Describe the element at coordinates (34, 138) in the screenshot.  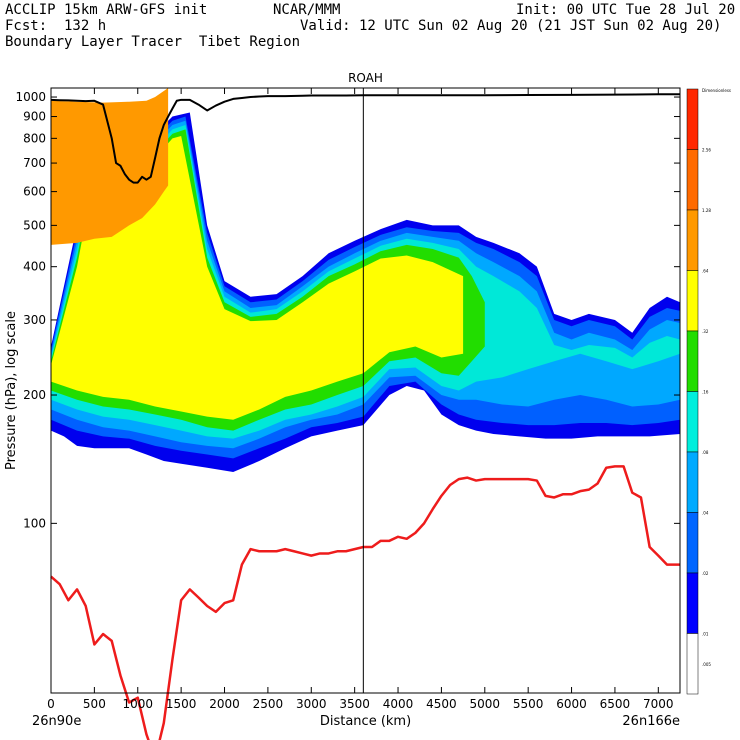
I see `y-tick-label: 800` at that location.